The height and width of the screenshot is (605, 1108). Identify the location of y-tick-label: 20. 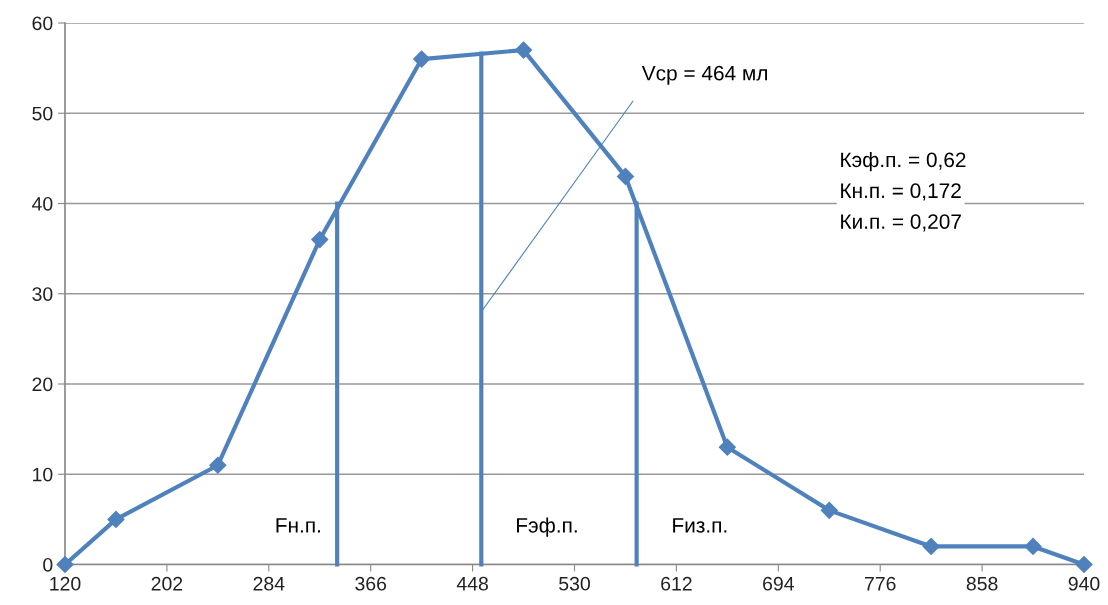
(42, 384).